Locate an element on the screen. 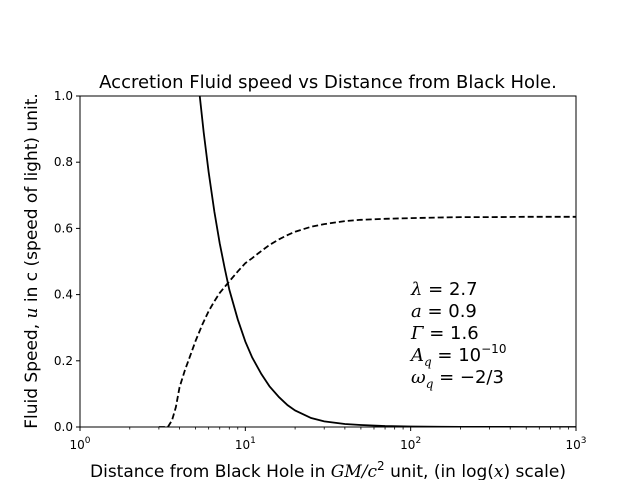  y-tick-label: 0.0 is located at coordinates (63, 427).